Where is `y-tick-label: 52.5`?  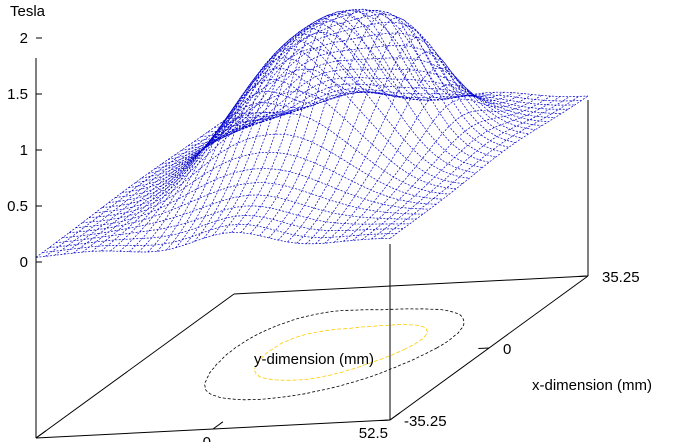
y-tick-label: 52.5 is located at coordinates (373, 433).